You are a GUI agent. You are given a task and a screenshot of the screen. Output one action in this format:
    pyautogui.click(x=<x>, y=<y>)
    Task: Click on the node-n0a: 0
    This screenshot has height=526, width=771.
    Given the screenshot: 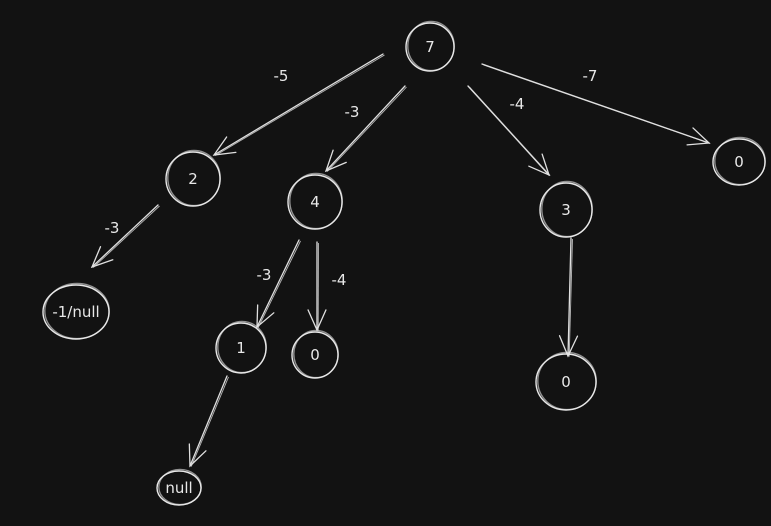 What is the action you would take?
    pyautogui.click(x=739, y=161)
    